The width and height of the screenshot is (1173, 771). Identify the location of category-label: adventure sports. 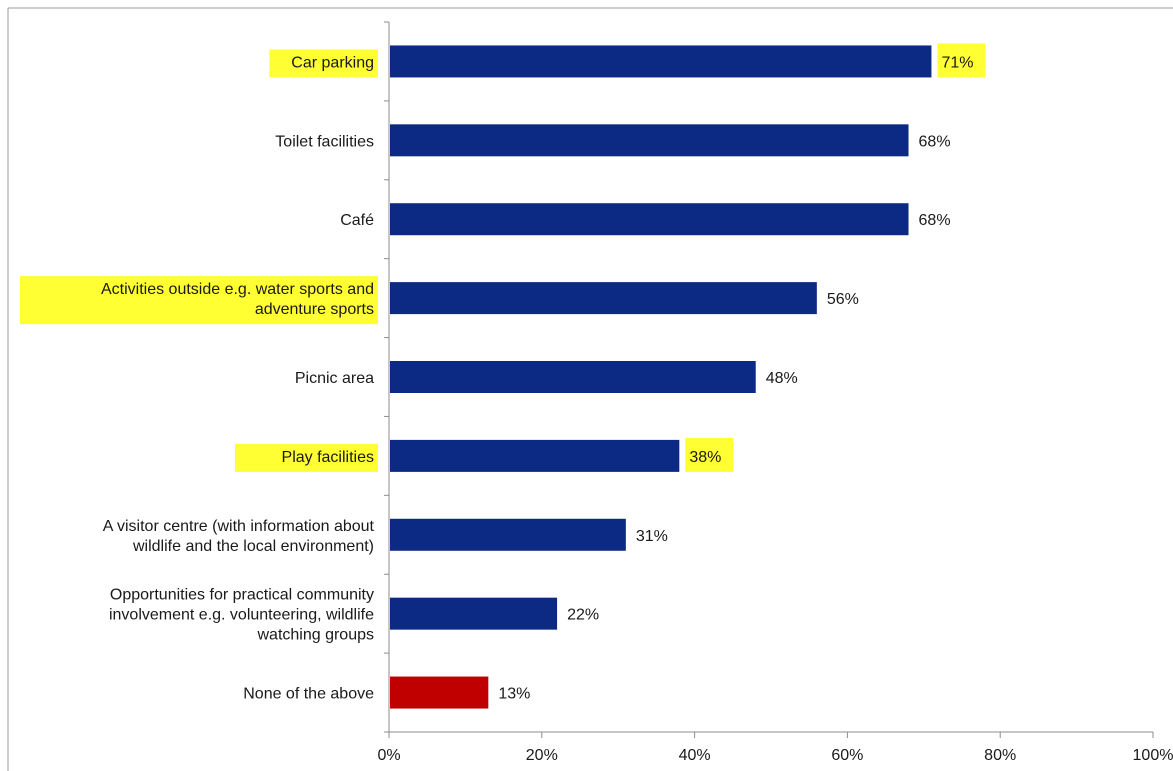
(314, 309).